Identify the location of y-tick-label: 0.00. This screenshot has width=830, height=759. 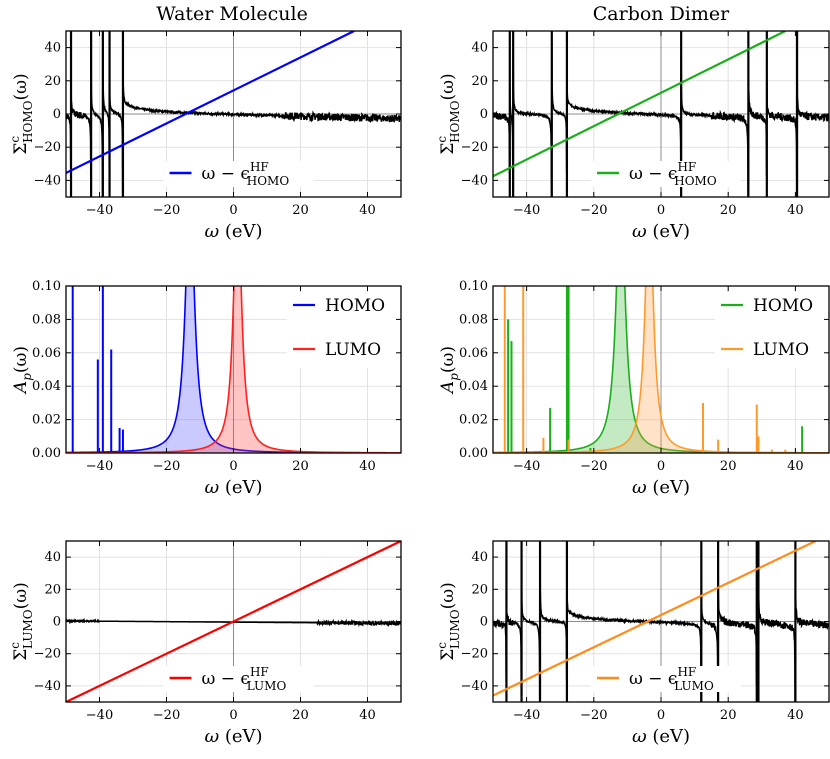
(46, 453).